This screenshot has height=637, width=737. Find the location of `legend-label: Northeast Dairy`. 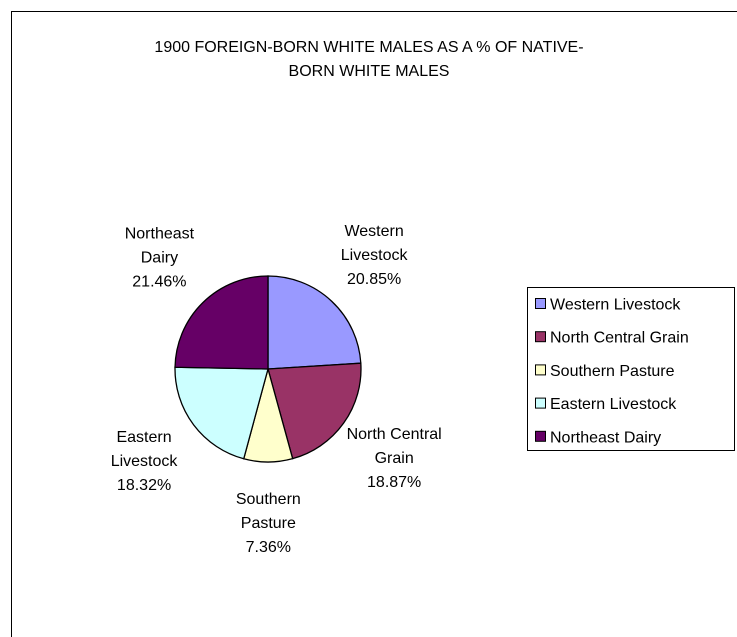

legend-label: Northeast Dairy is located at coordinates (605, 437).